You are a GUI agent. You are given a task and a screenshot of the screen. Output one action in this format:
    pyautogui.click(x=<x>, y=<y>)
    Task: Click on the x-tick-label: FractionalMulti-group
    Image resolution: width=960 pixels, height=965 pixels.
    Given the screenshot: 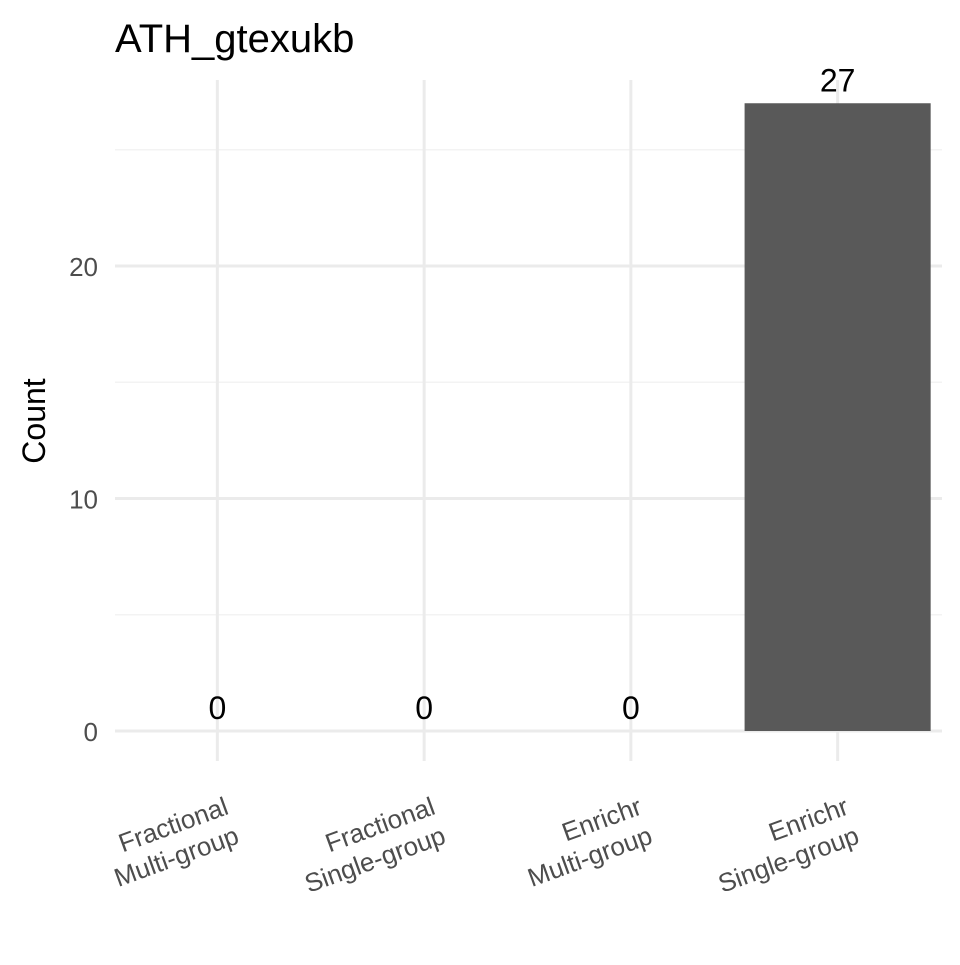 What is the action you would take?
    pyautogui.click(x=170, y=842)
    